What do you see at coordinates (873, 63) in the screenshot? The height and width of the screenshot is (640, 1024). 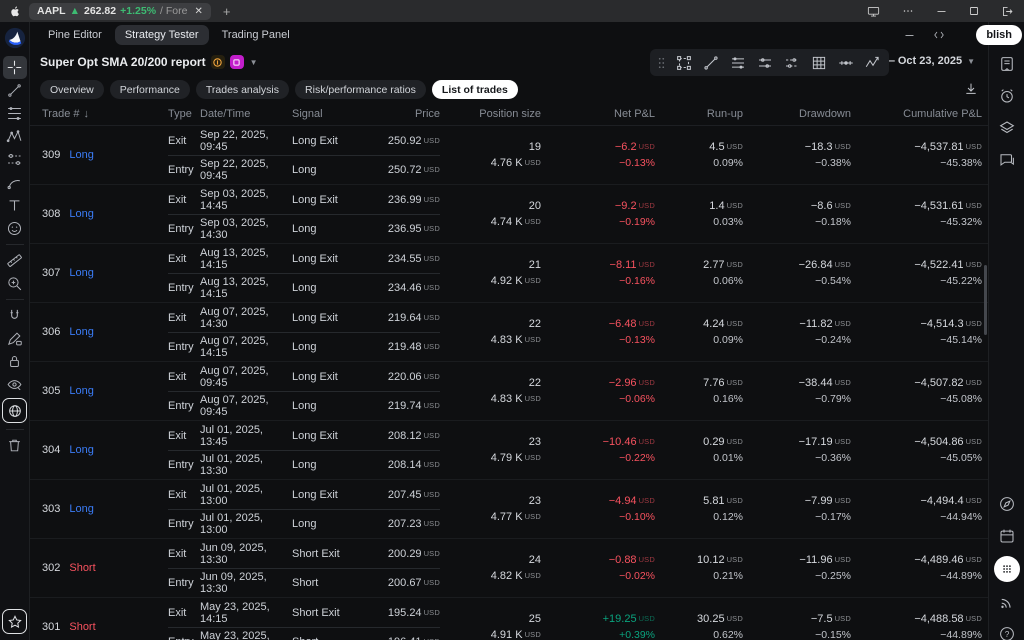 I see `zigzag-icon` at bounding box center [873, 63].